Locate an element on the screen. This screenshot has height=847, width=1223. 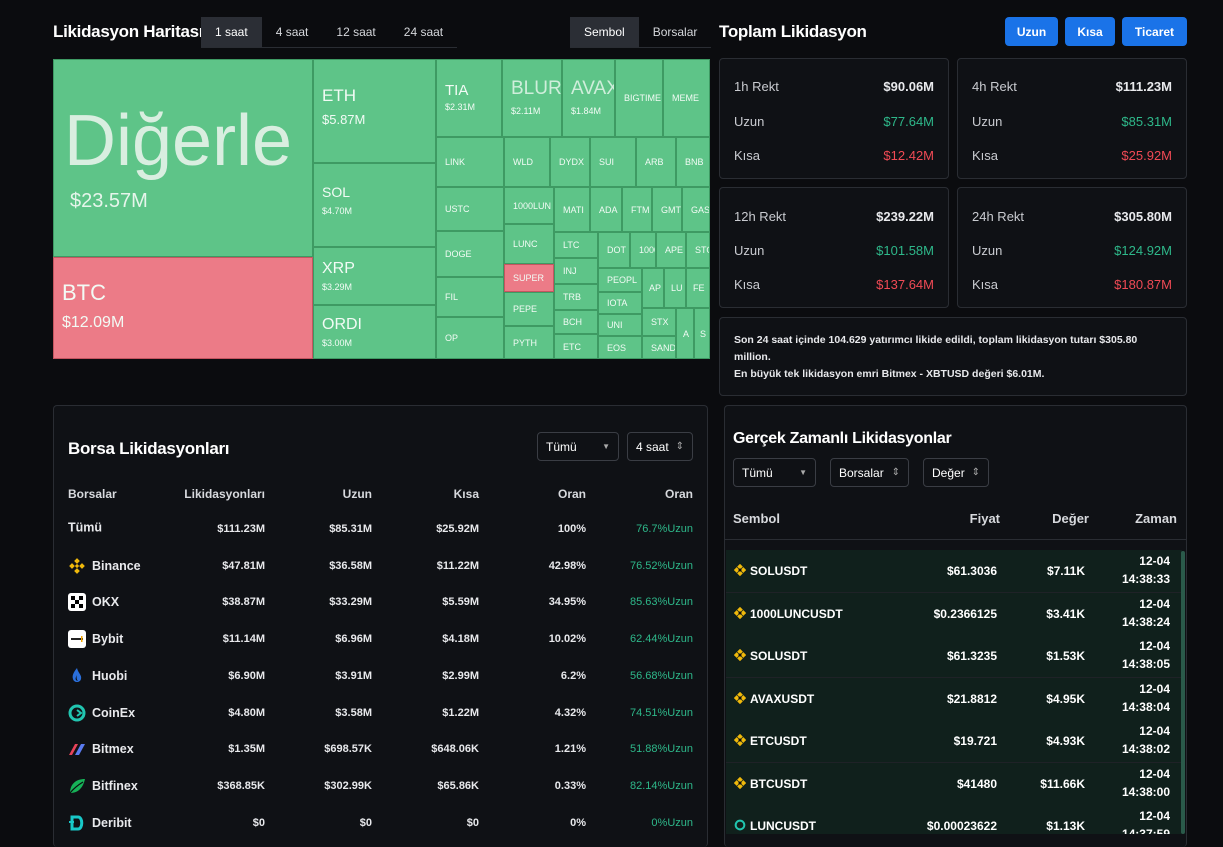
tile-matic: MATI is located at coordinates (572, 209).